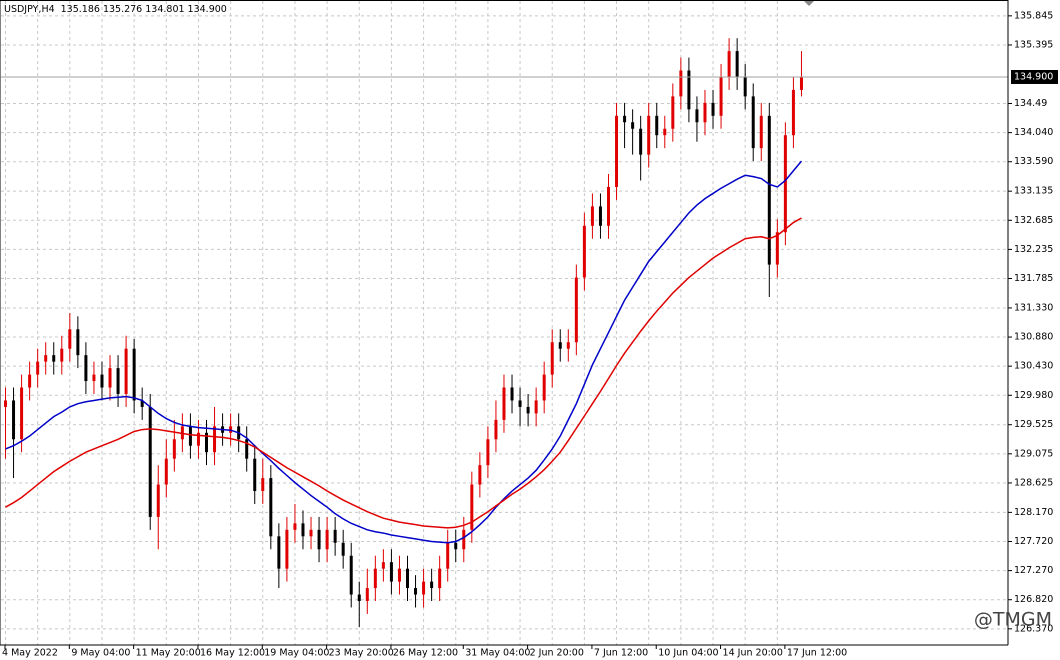 Image resolution: width=1060 pixels, height=660 pixels. Describe the element at coordinates (100, 653) in the screenshot. I see `x-tick-label: 9 May 04:00` at that location.